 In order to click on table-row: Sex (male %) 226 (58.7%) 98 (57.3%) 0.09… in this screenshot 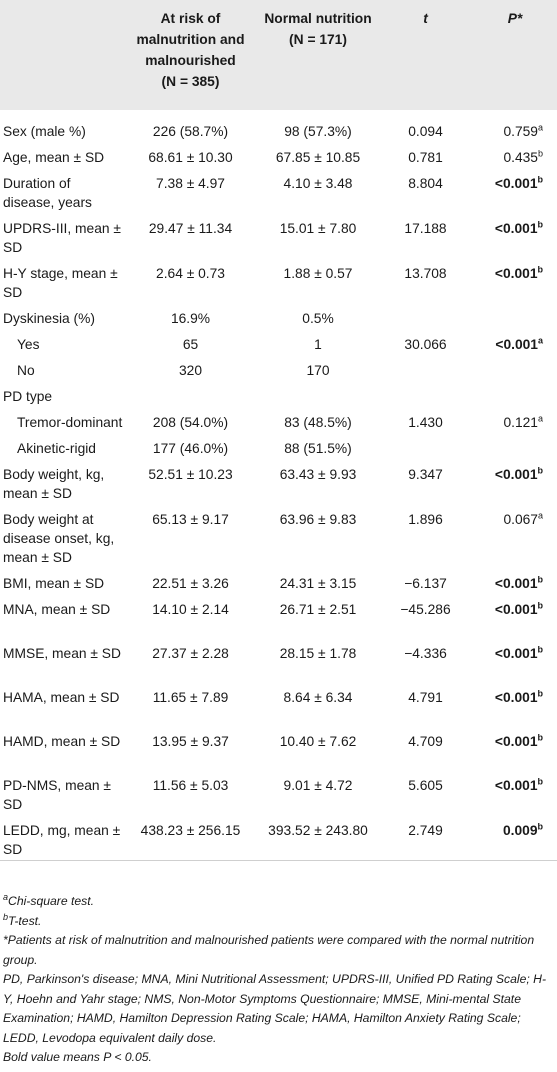, I will do `click(278, 126)`.